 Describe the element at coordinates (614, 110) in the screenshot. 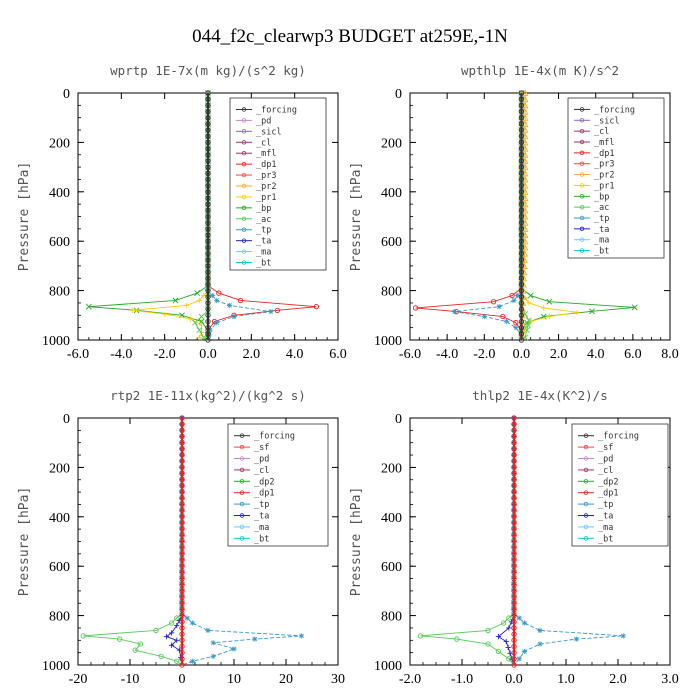

I see `legend-label: _forcing` at that location.